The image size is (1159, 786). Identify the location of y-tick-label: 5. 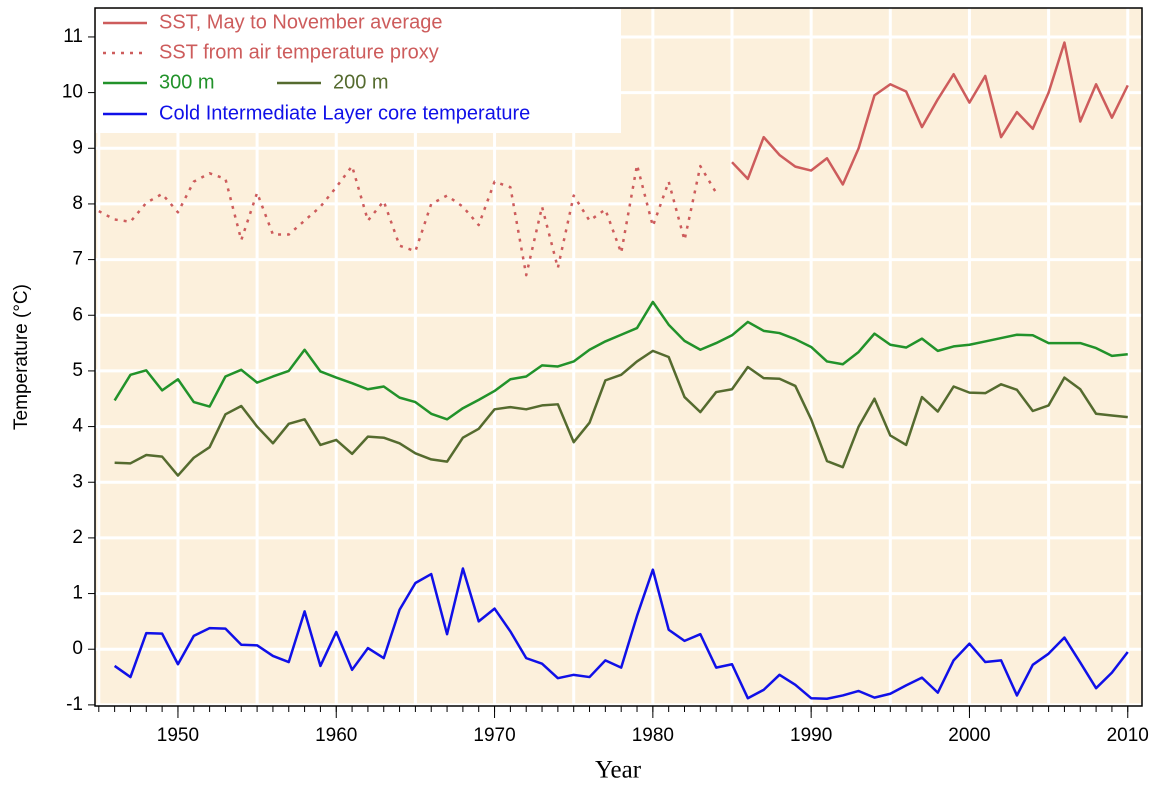
(77, 370).